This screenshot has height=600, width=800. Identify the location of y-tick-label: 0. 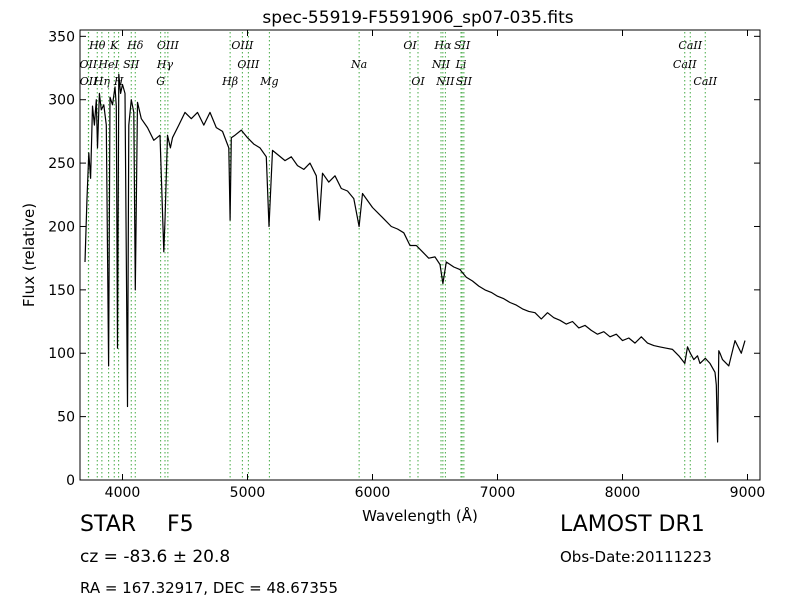
(70, 481).